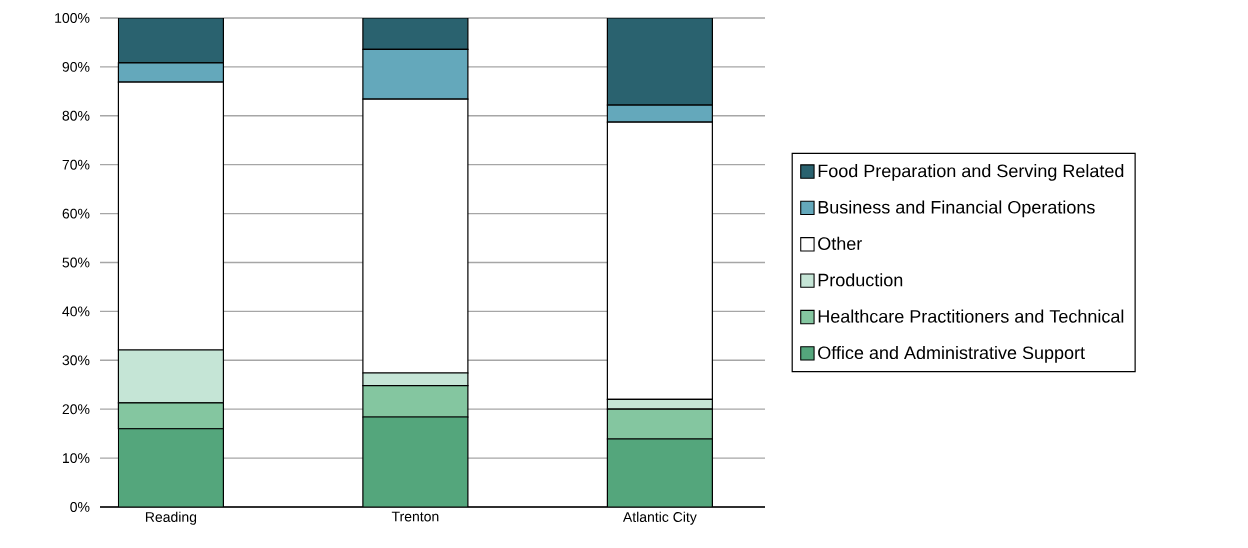 The image size is (1248, 548). Describe the element at coordinates (76, 66) in the screenshot. I see `y-tick-label: 90%` at that location.